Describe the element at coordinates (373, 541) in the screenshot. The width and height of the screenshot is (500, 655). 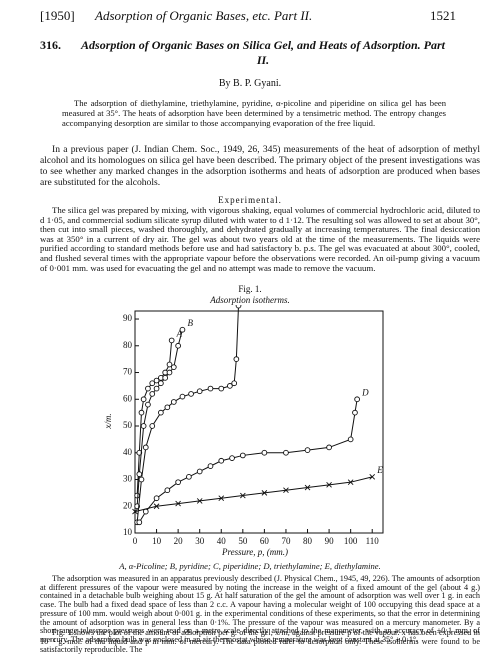
I see `x-tick-label: 110` at that location.